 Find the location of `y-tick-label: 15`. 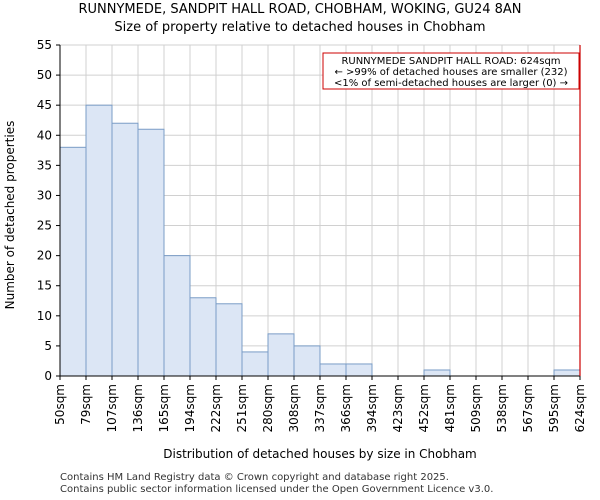

y-tick-label: 15 is located at coordinates (44, 286).